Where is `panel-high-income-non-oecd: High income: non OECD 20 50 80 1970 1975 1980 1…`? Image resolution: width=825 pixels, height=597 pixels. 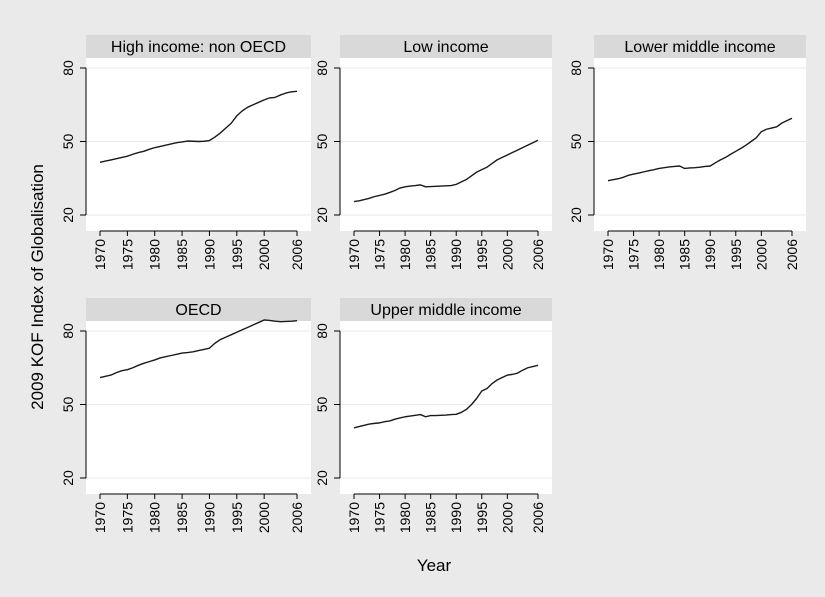 panel-high-income-non-oecd: High income: non OECD 20 50 80 1970 1975 1980 1… is located at coordinates (185, 152).